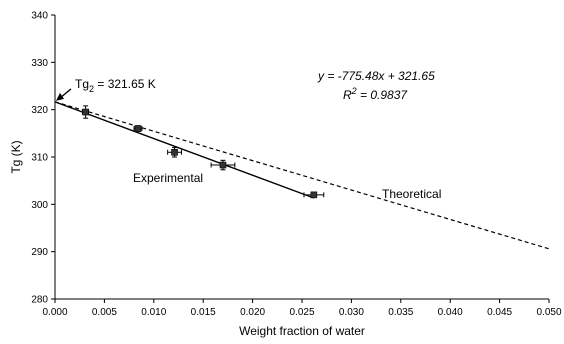 The image size is (564, 344). I want to click on x-tick-label: 0.045, so click(499, 312).